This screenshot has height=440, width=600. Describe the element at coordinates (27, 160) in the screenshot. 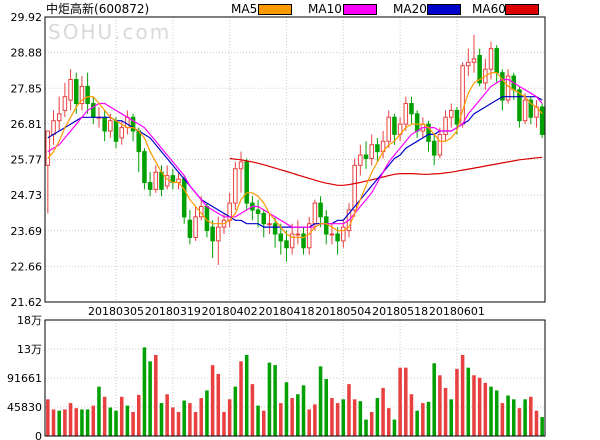

I see `price-y-tick-label: 25.77` at that location.